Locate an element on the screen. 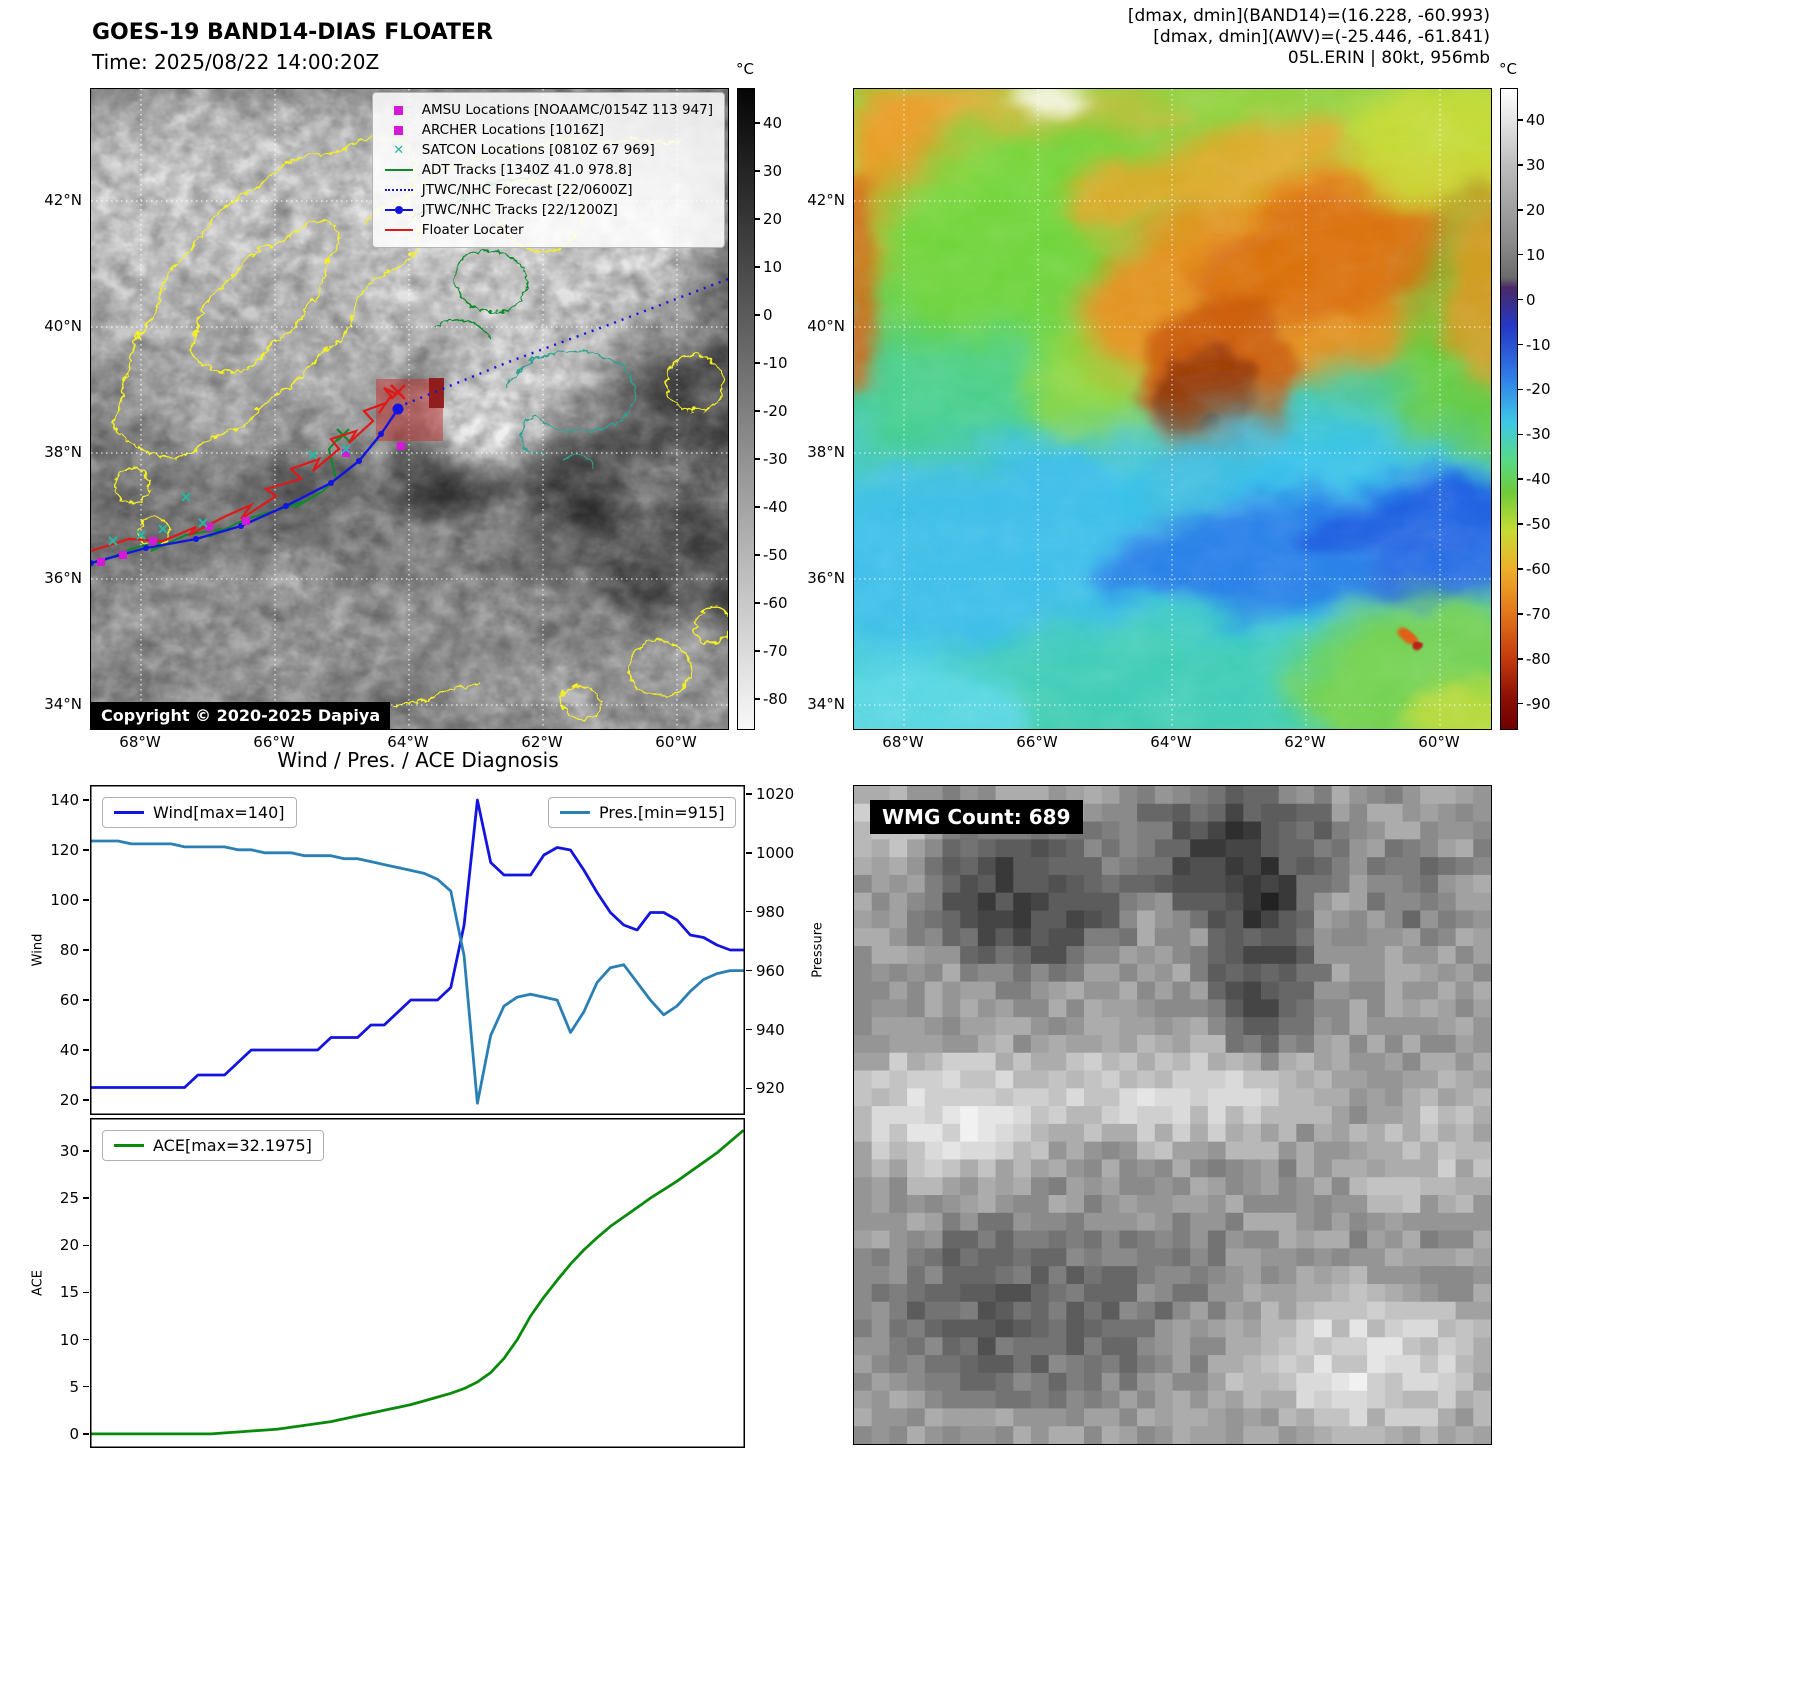 This screenshot has width=1797, height=1690. legend-item: JTWC/NHC Forecast [22/0600Z] is located at coordinates (548, 190).